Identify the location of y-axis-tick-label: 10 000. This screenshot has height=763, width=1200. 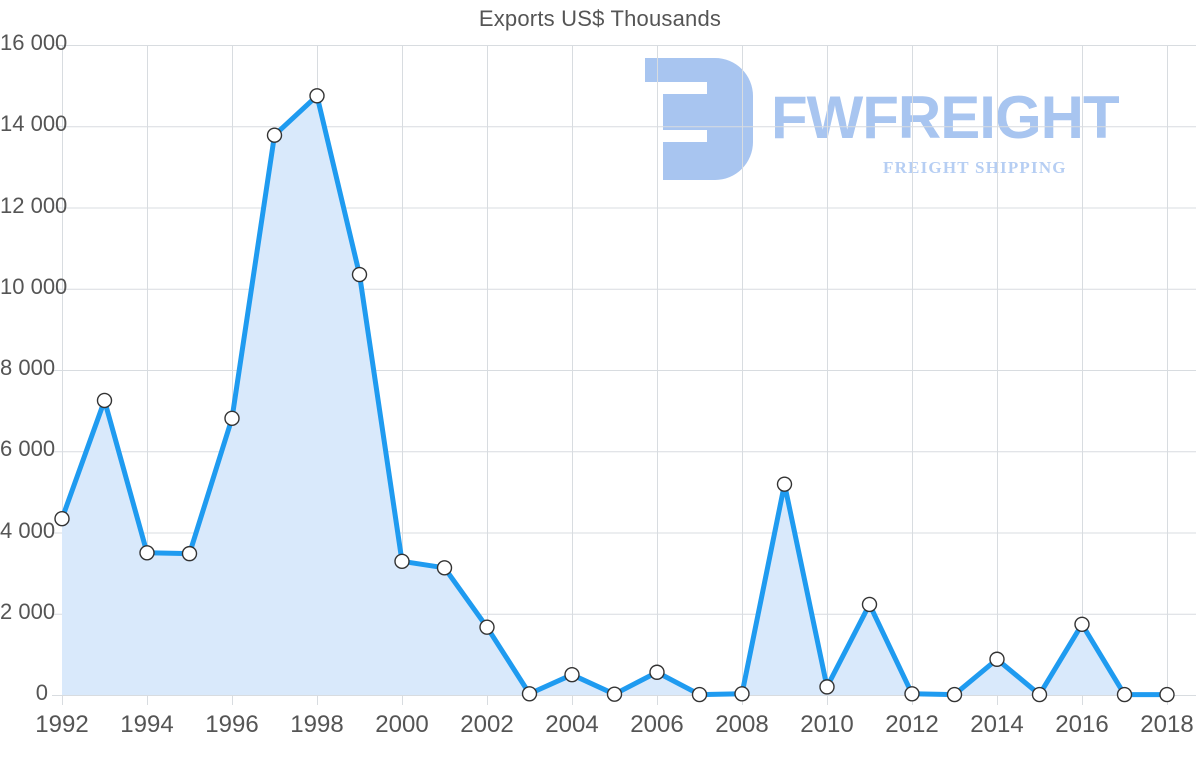
(34, 286).